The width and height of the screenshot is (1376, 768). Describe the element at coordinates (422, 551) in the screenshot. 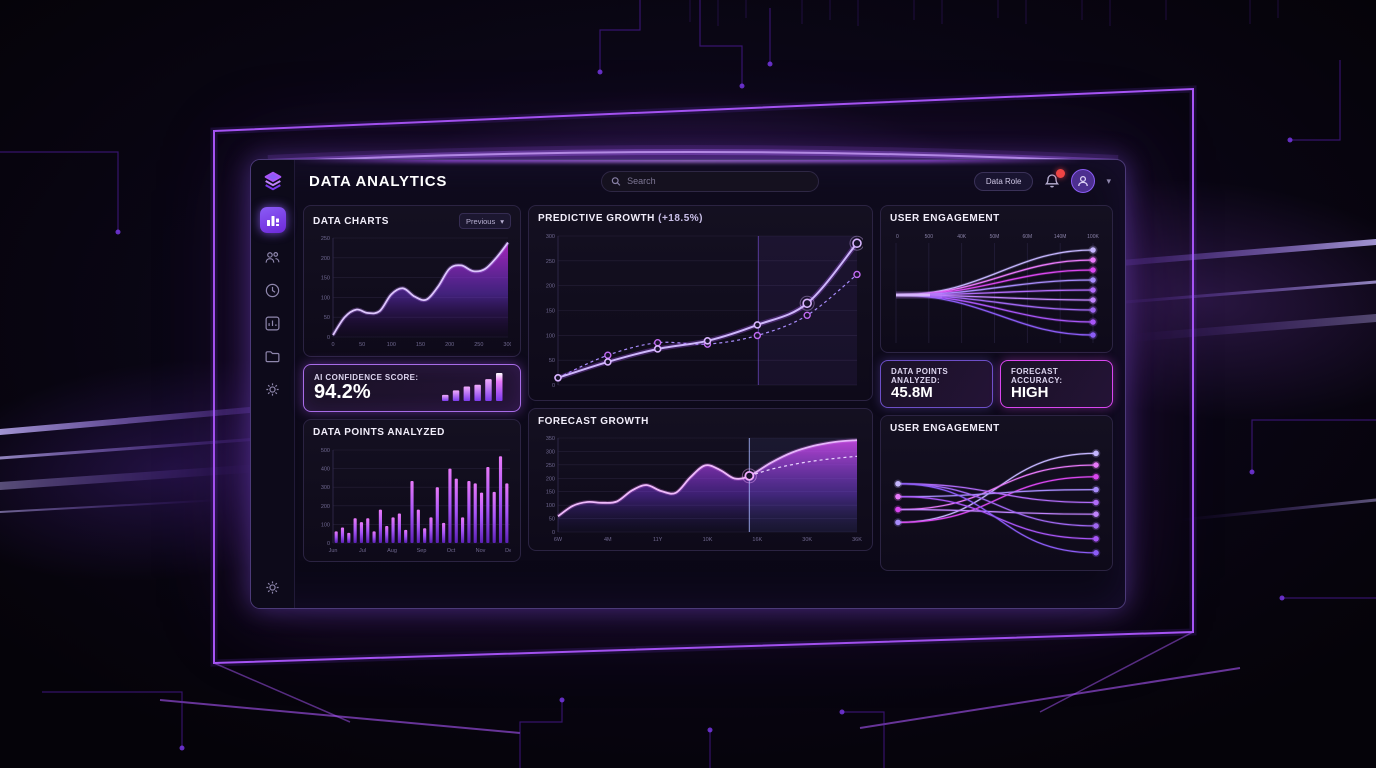

I see `svg-text: Sep` at that location.